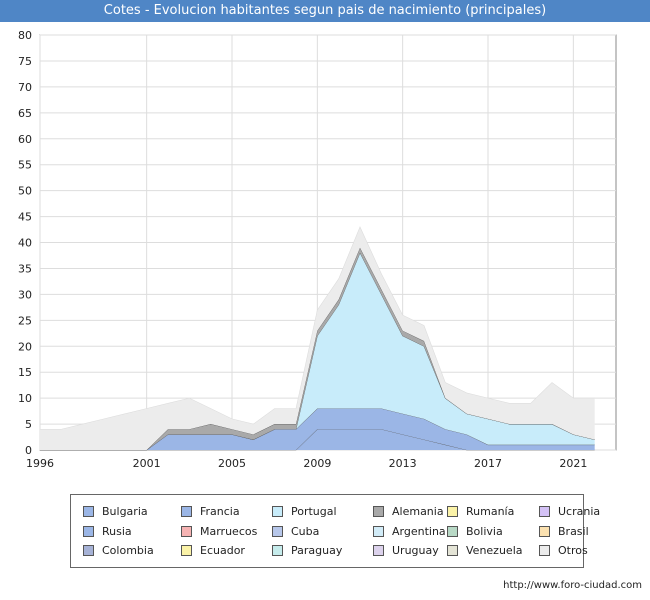  Describe the element at coordinates (117, 531) in the screenshot. I see `legend-label: Rusia` at that location.